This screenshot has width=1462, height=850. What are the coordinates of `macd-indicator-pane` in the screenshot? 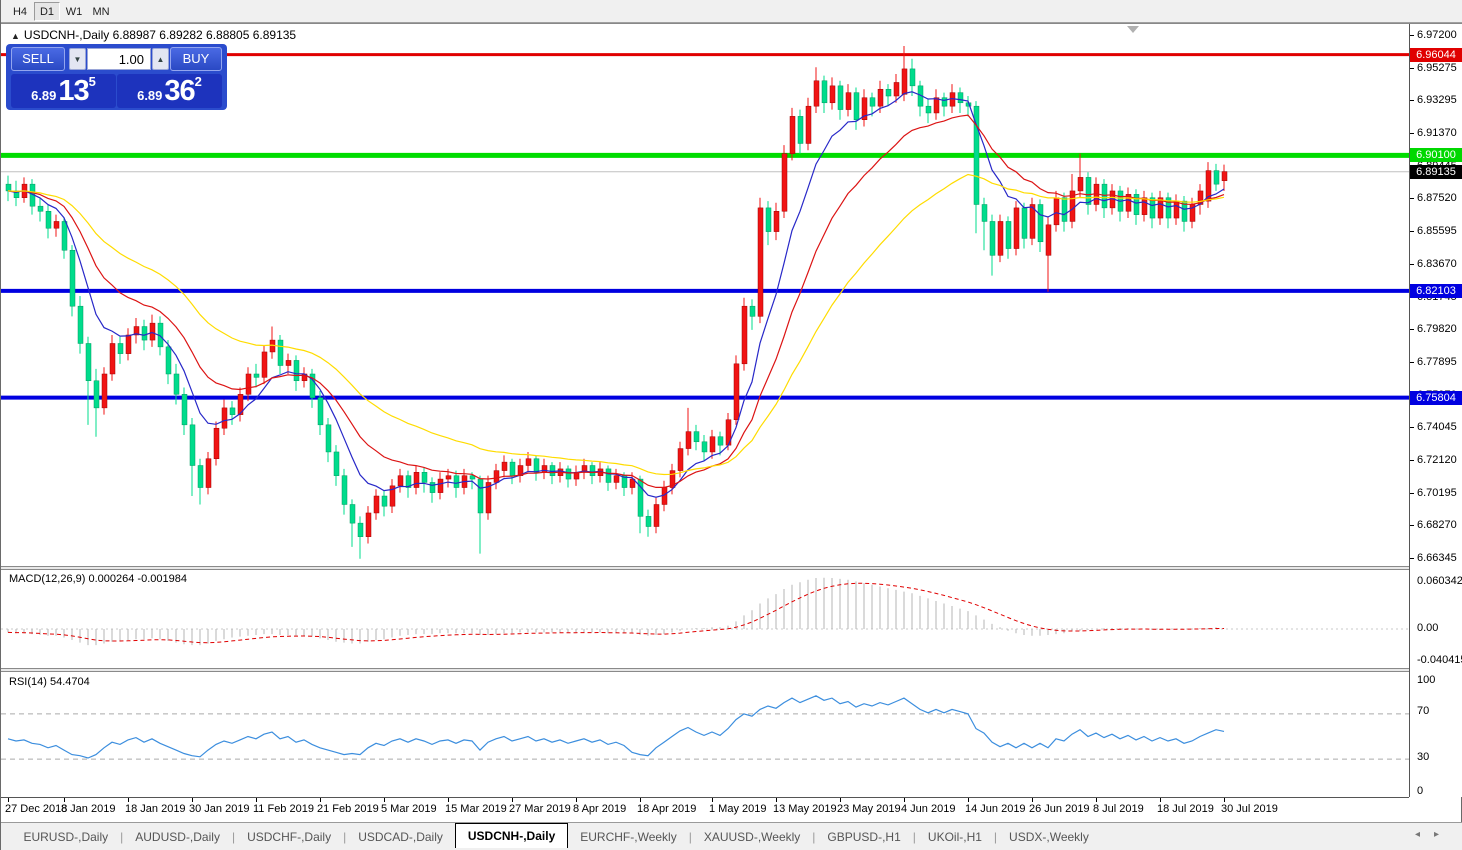 It's located at (705, 619).